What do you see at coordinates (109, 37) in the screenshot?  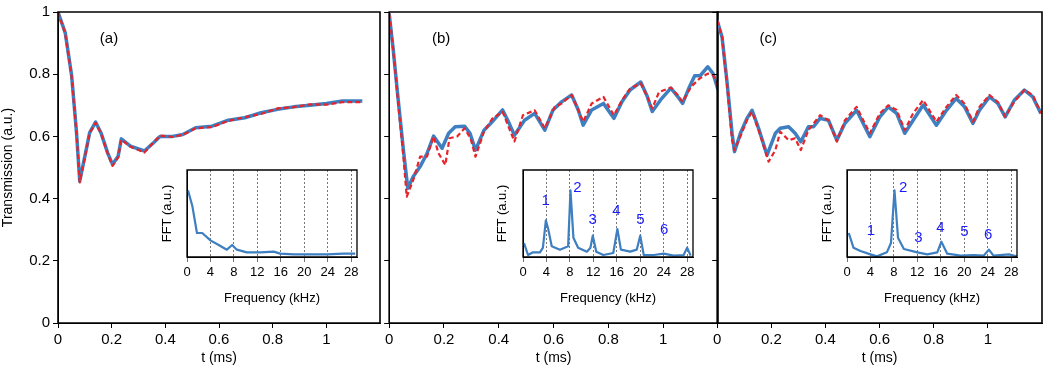 I see `annotation: (a)` at bounding box center [109, 37].